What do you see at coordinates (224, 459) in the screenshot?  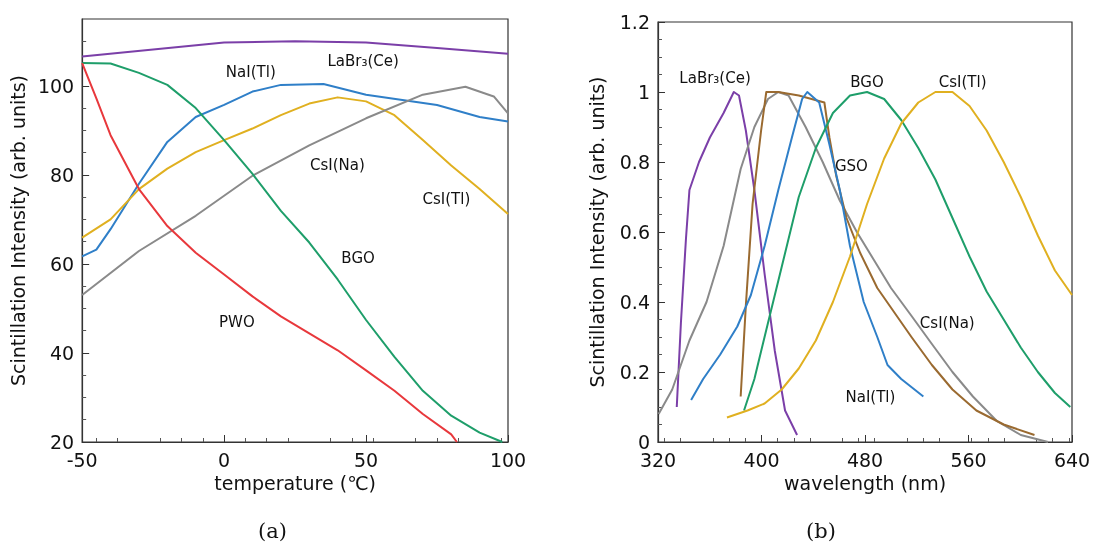 I see `x-tick-label: 0` at bounding box center [224, 459].